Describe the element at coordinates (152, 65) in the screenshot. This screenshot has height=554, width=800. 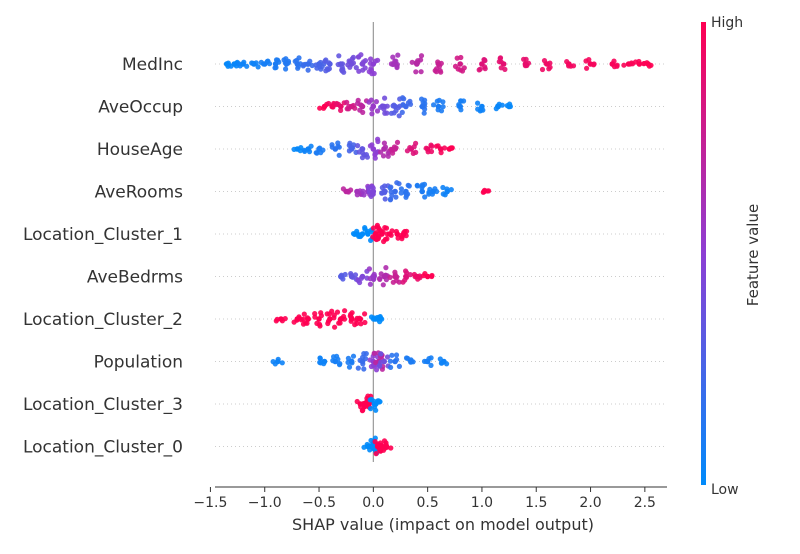
I see `feature-label: MedInc` at that location.